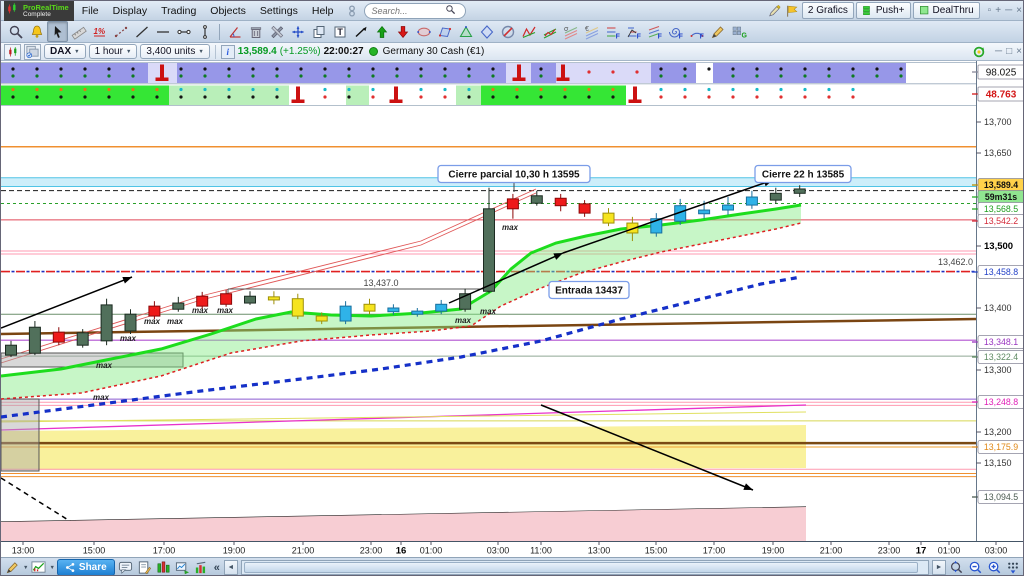 Image resolution: width=1024 pixels, height=576 pixels. What do you see at coordinates (38, 567) in the screenshot?
I see `chart-mode-icon` at bounding box center [38, 567].